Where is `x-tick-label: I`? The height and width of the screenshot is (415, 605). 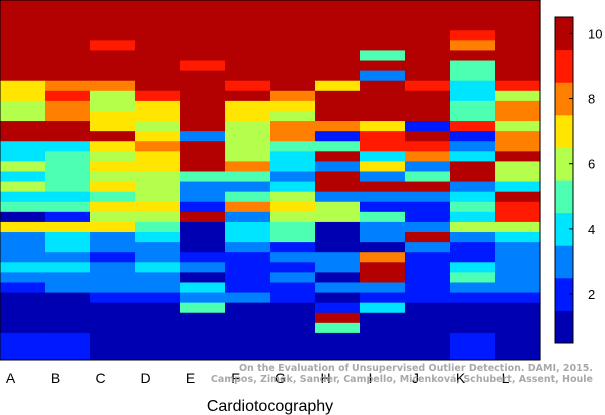 x-tick-label: I is located at coordinates (371, 378).